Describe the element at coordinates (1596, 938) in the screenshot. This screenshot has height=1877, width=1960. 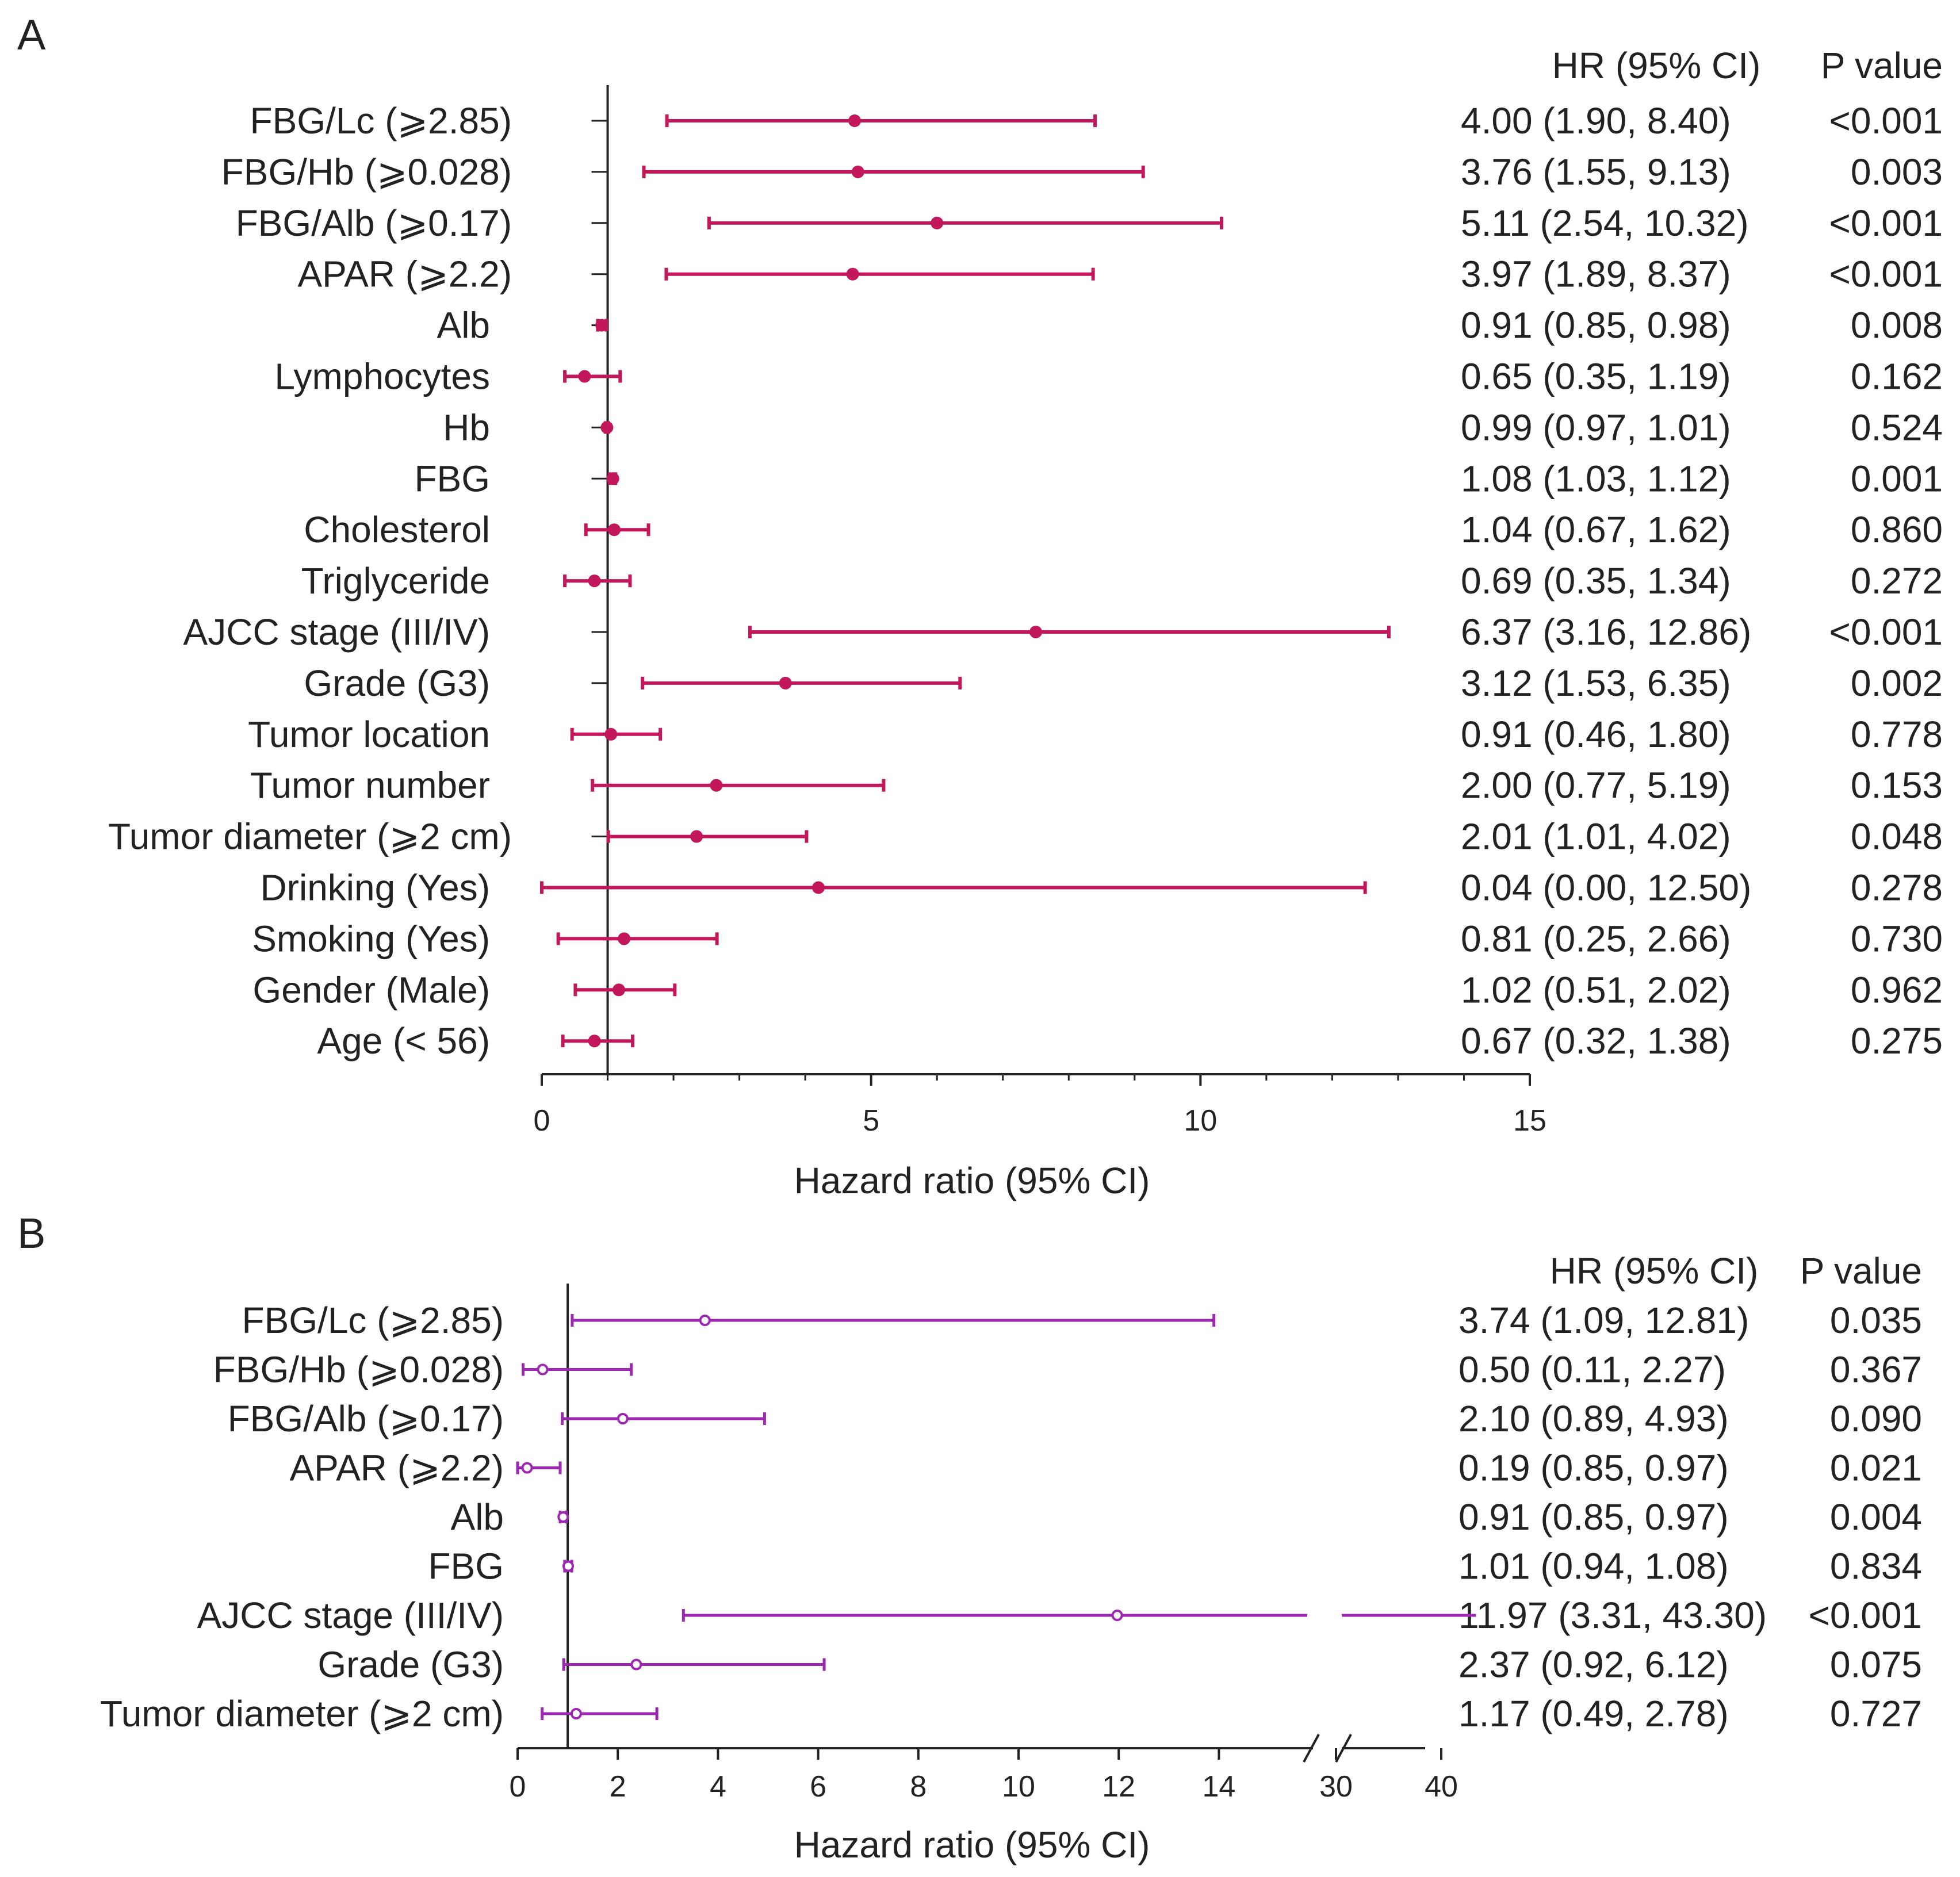
I see `row-hr-ci: 0.81 (0.25, 2.66)` at that location.